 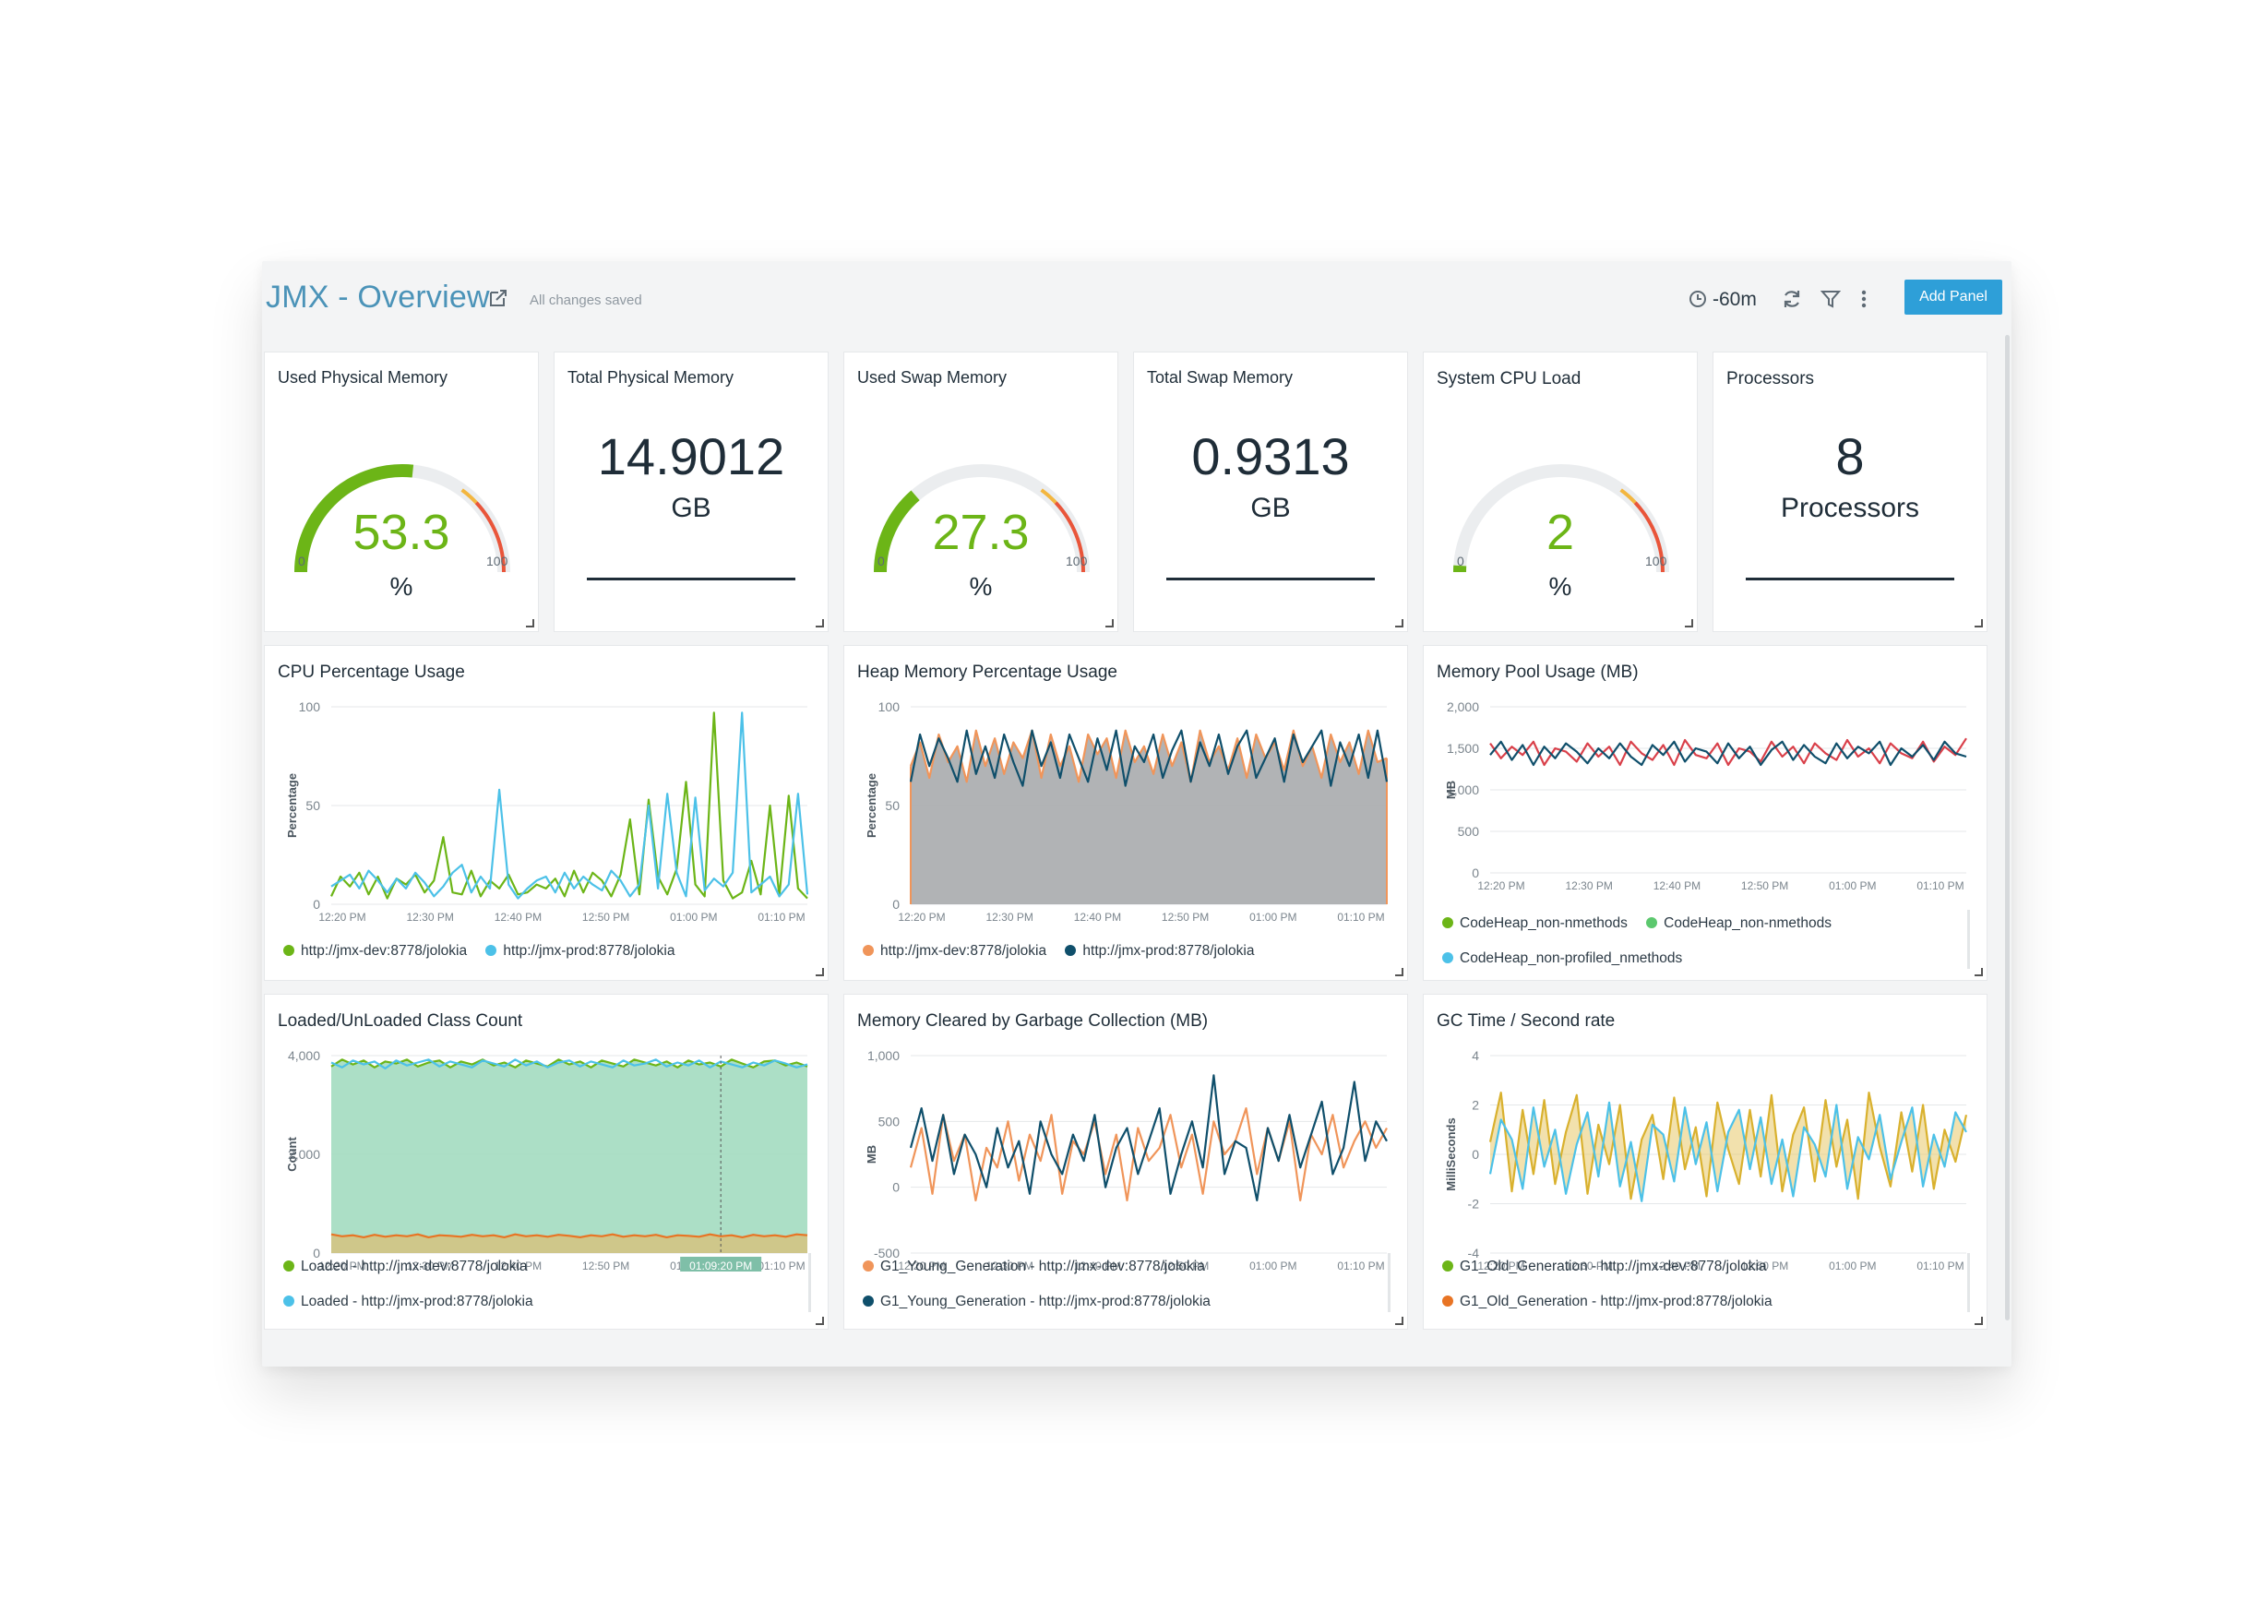 I want to click on x-tick-label: 12:20 PM, so click(x=1500, y=885).